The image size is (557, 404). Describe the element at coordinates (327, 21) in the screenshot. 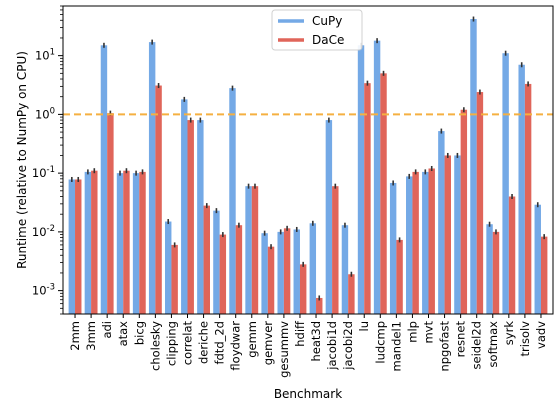

I see `legend-label-cupy: CuPy` at that location.